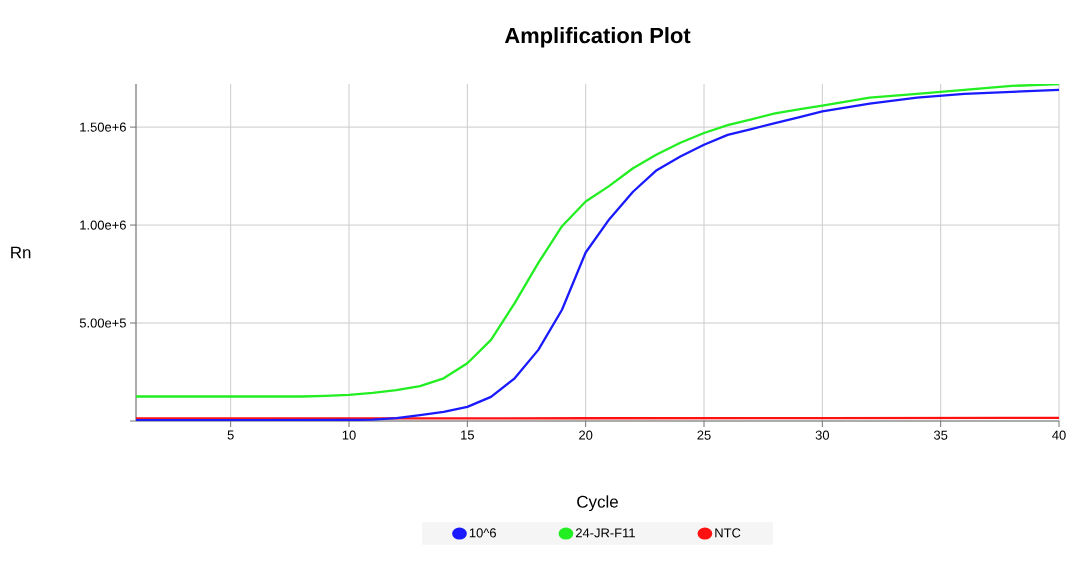 The image size is (1081, 575). I want to click on y-tick-label: 1.50e+6, so click(103, 127).